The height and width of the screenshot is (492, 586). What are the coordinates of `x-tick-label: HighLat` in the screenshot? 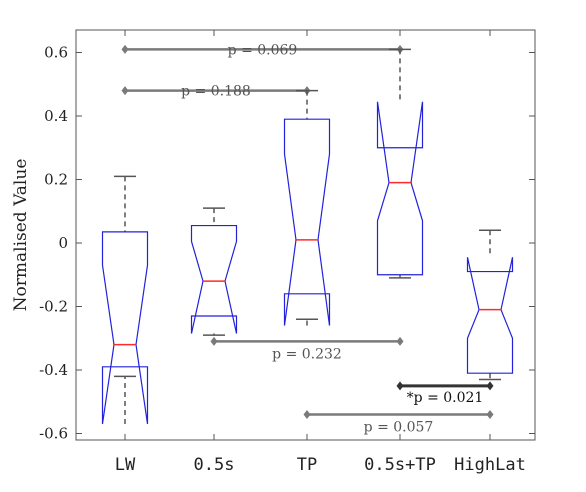 It's located at (490, 465).